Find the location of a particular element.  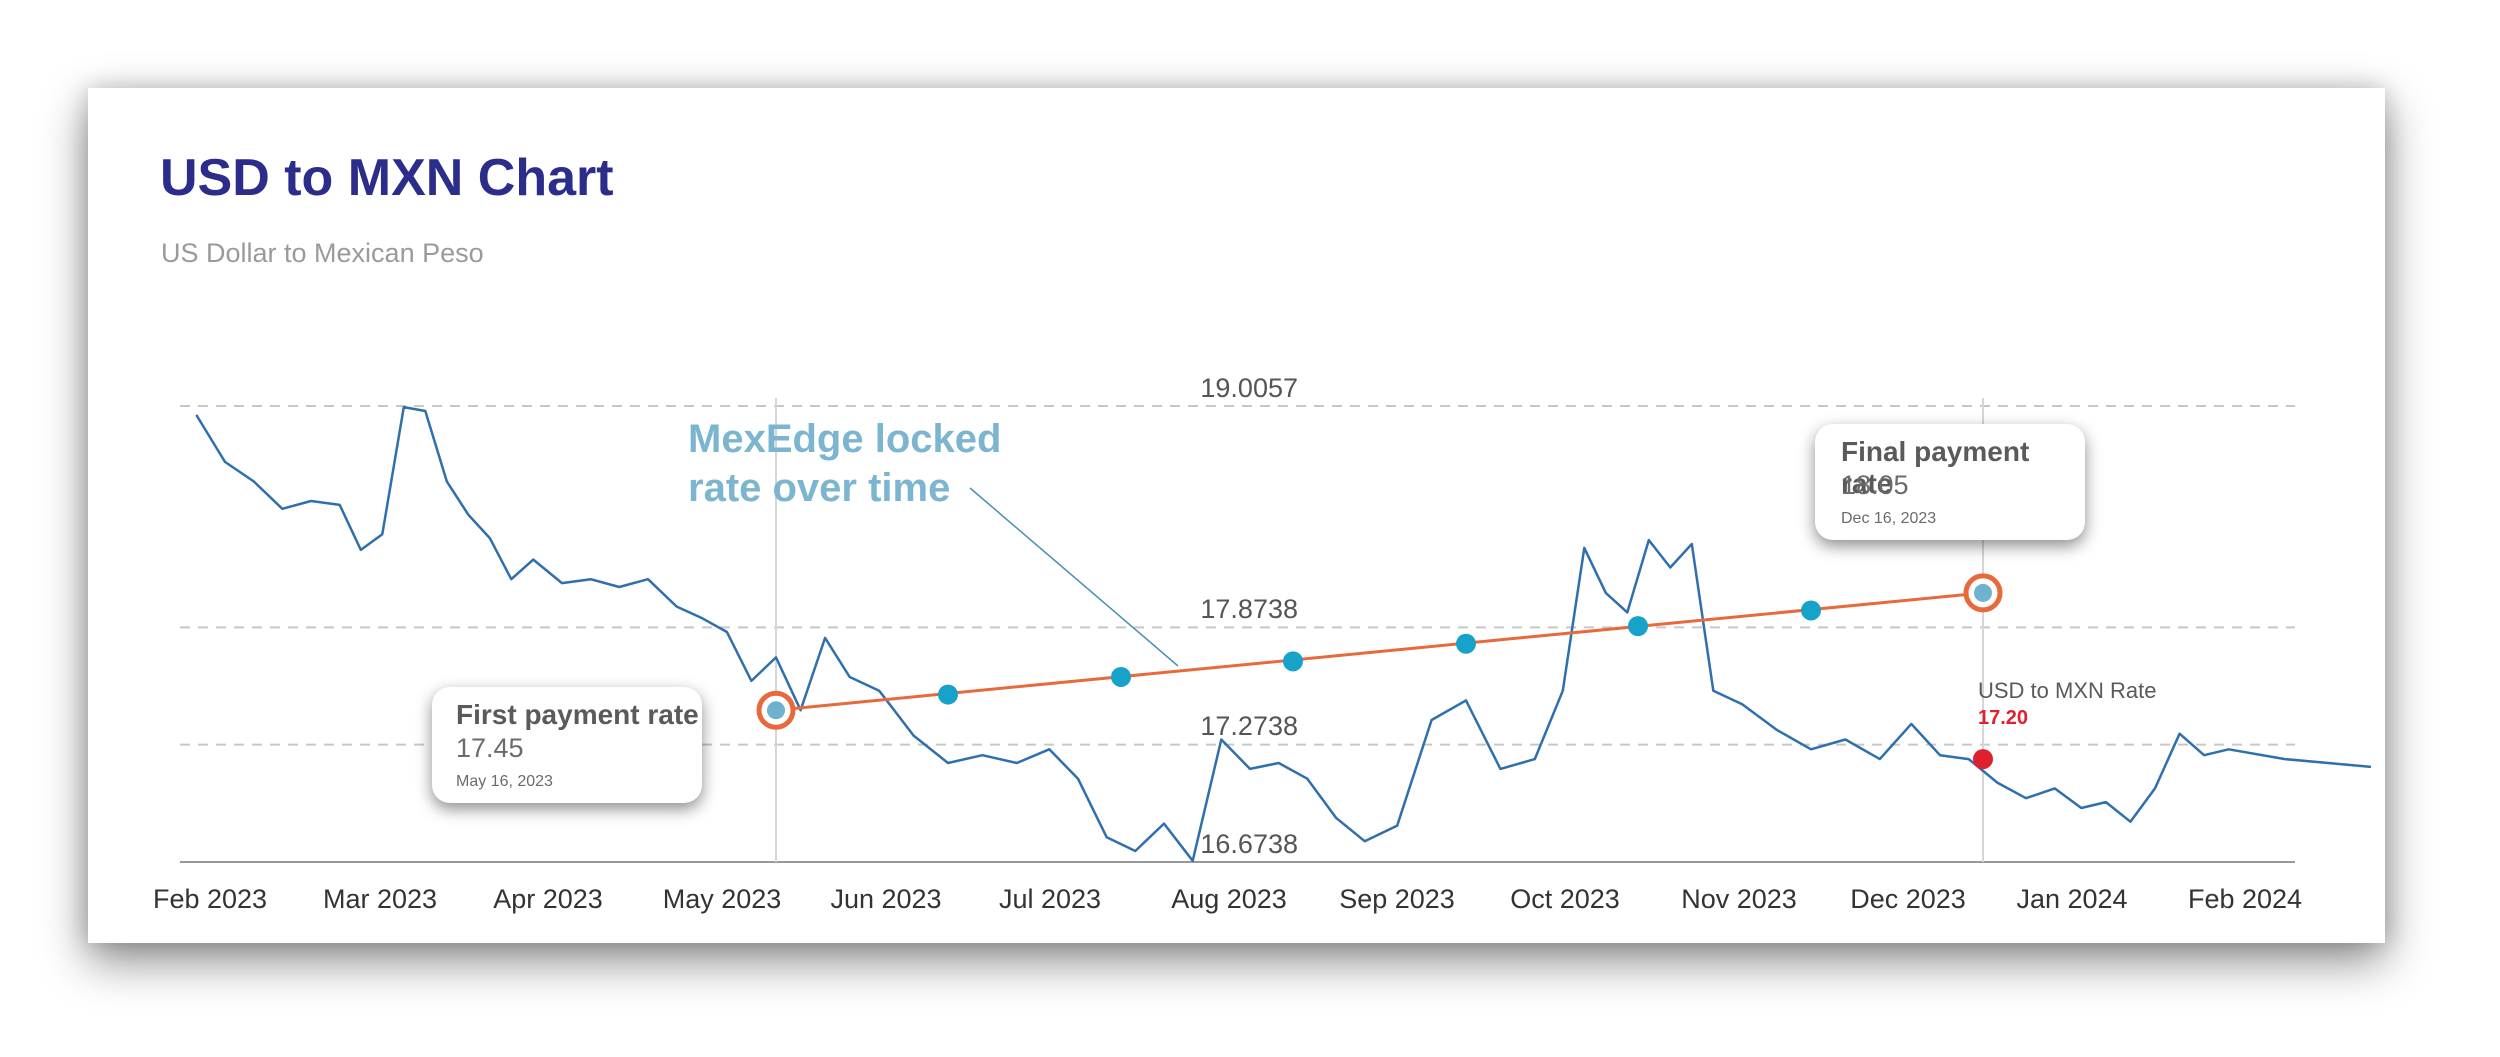

y-tick-label-17-8738: 17.8738 is located at coordinates (1249, 609).